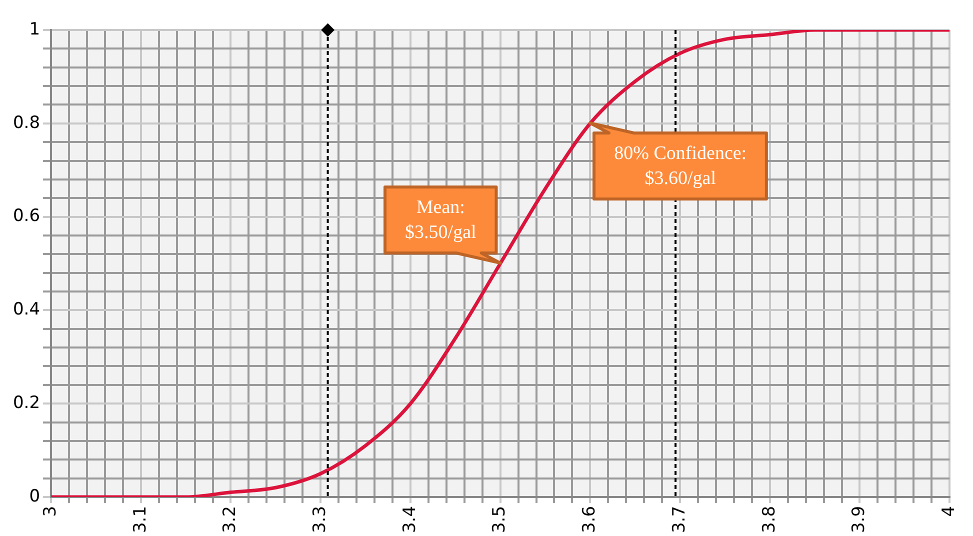 This screenshot has width=973, height=536. What do you see at coordinates (320, 520) in the screenshot?
I see `x-tick-label: 3.3` at bounding box center [320, 520].